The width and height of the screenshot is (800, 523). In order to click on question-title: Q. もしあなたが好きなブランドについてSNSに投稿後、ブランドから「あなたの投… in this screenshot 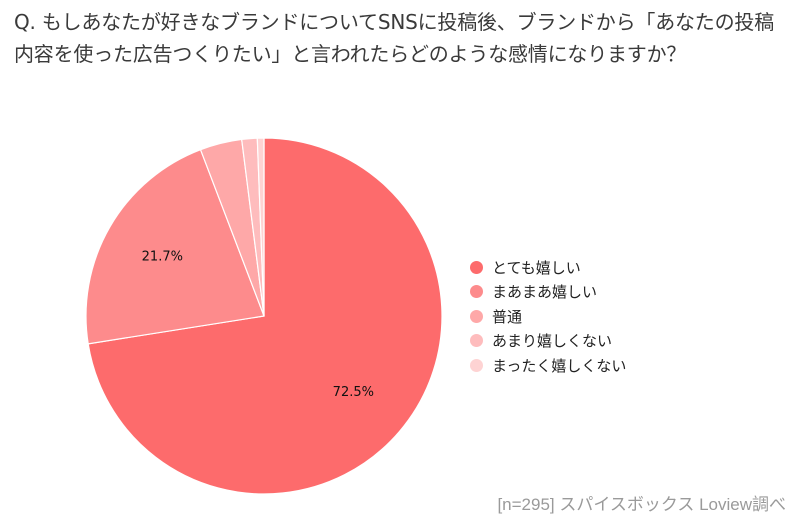, I will do `click(394, 38)`.